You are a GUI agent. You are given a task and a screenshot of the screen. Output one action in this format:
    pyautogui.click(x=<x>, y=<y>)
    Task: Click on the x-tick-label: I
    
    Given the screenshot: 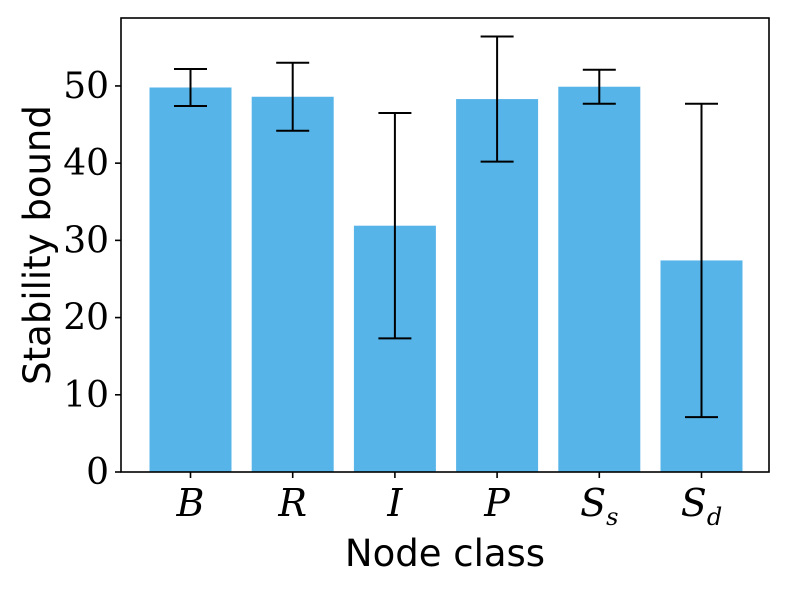 What is the action you would take?
    pyautogui.click(x=394, y=503)
    